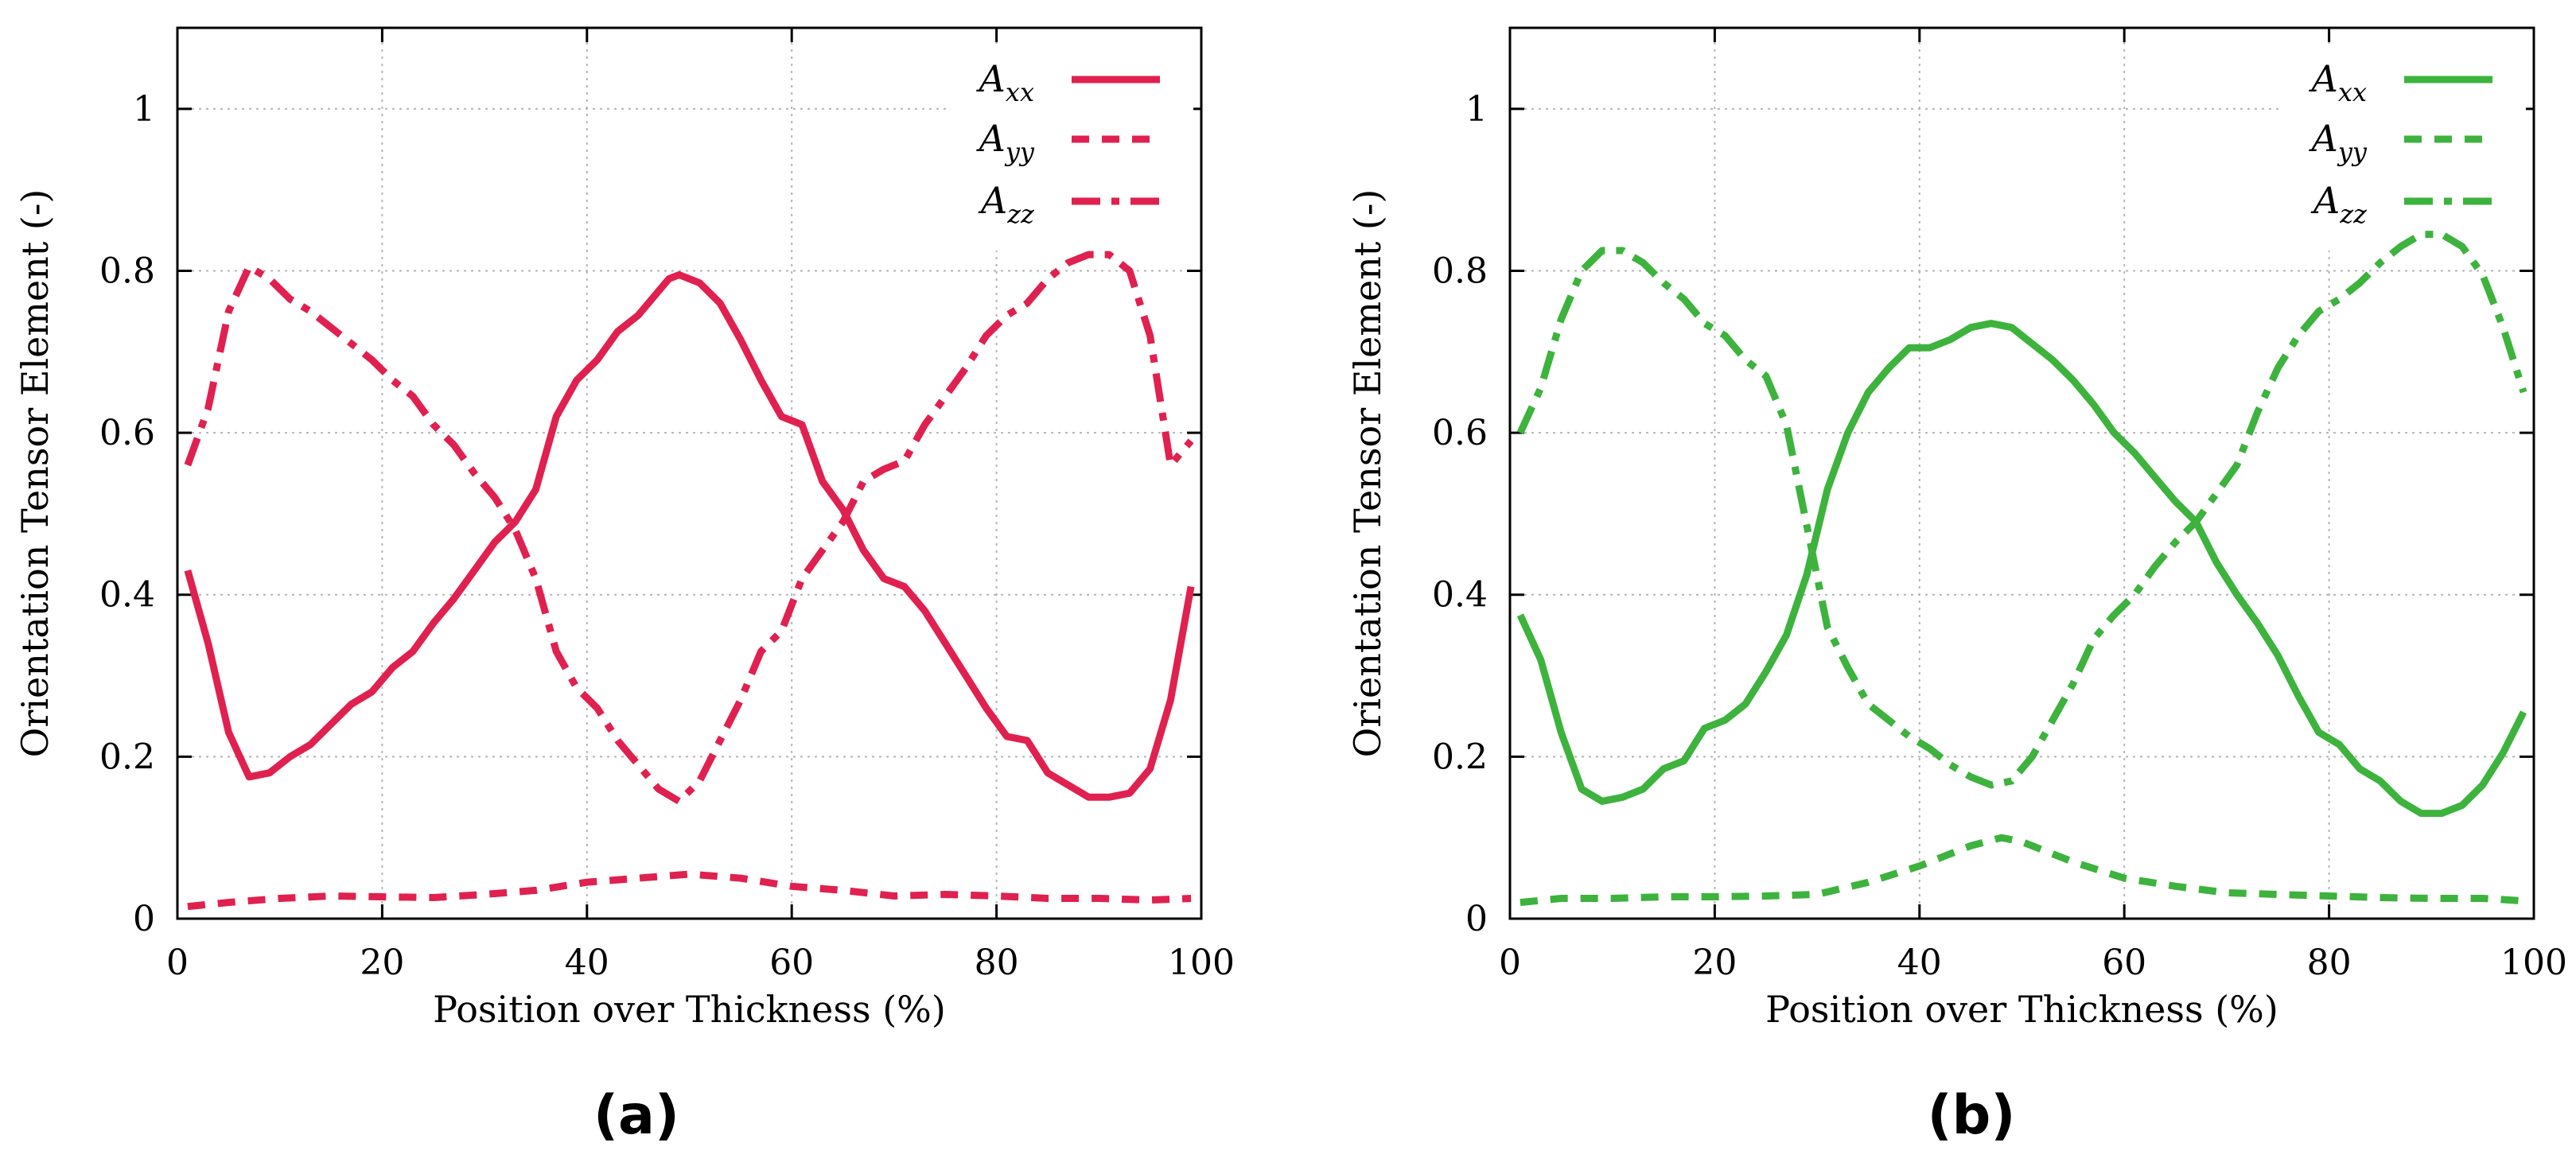 The image size is (2576, 1170). Describe the element at coordinates (636, 1115) in the screenshot. I see `panel-label: (a)` at that location.